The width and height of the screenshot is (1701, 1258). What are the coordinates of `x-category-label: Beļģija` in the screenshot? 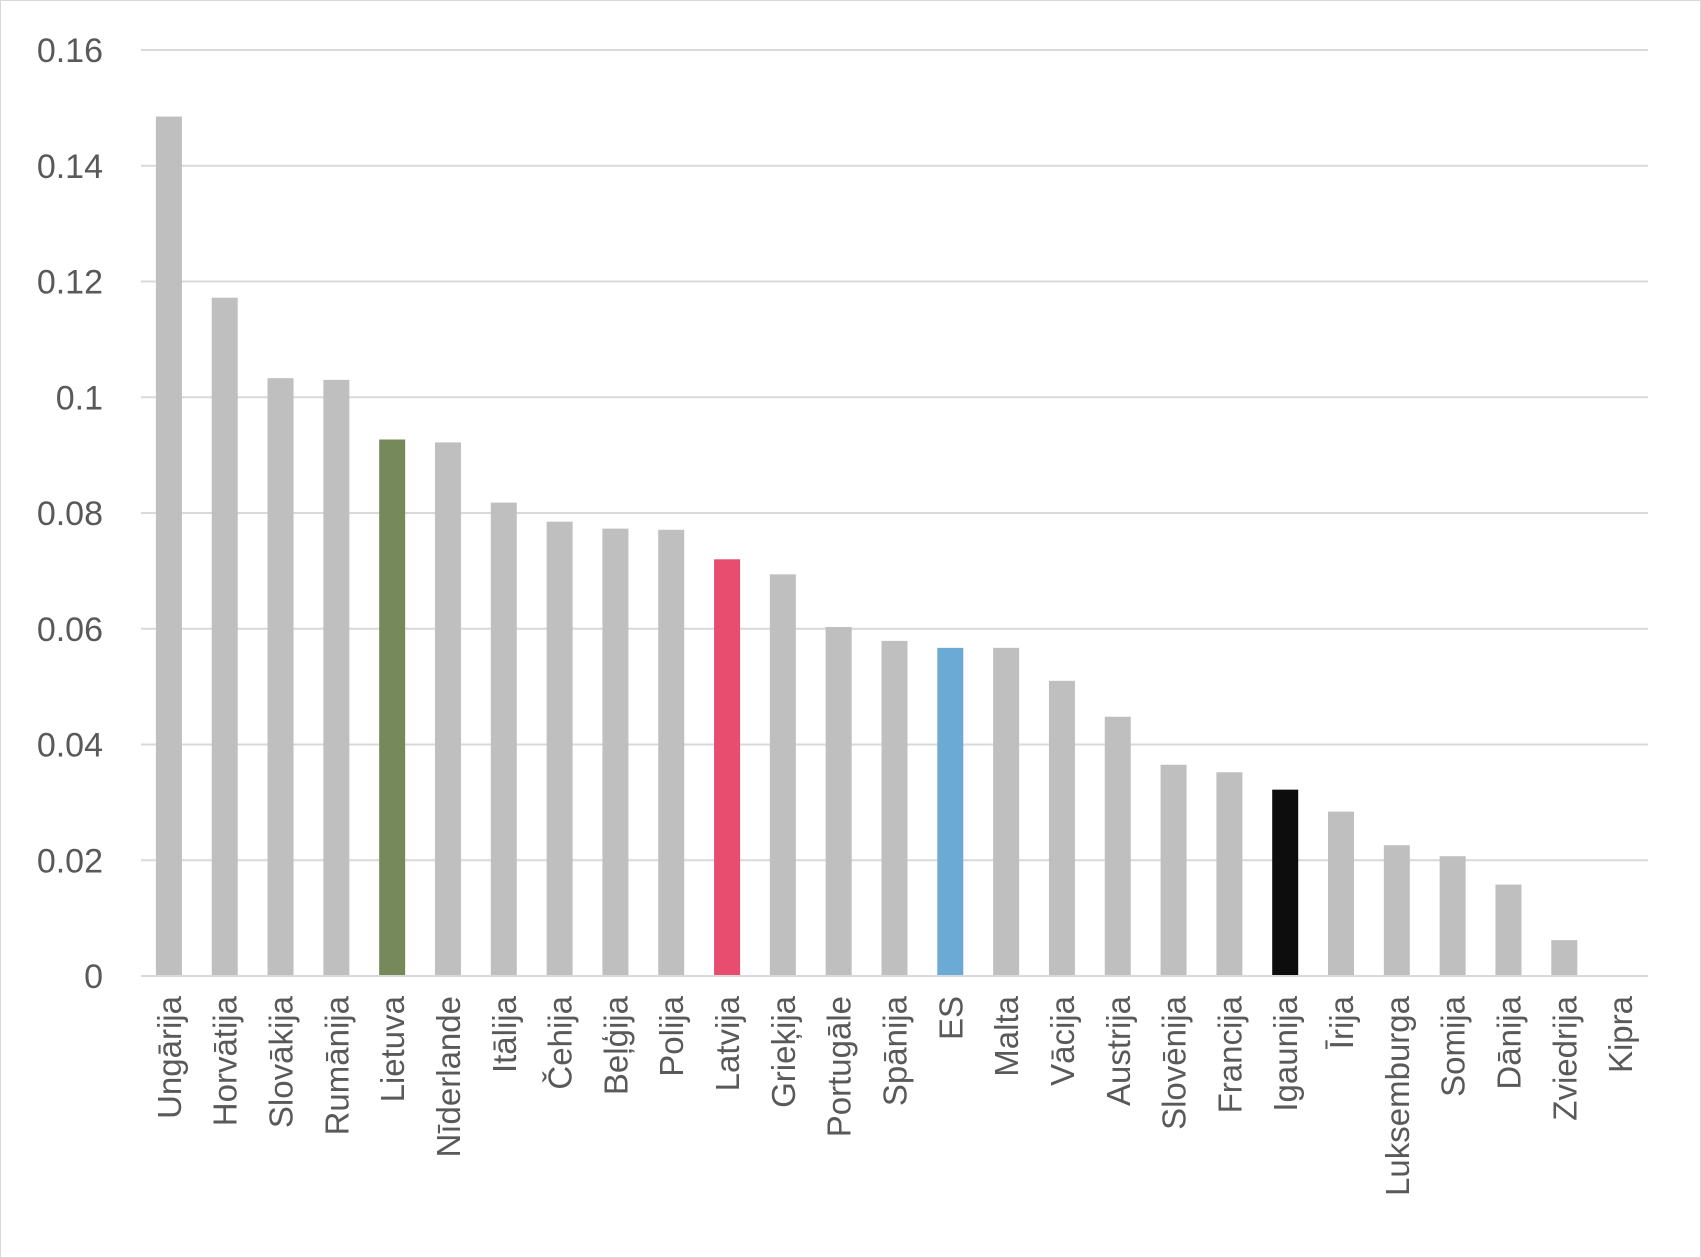 It's located at (615, 1045).